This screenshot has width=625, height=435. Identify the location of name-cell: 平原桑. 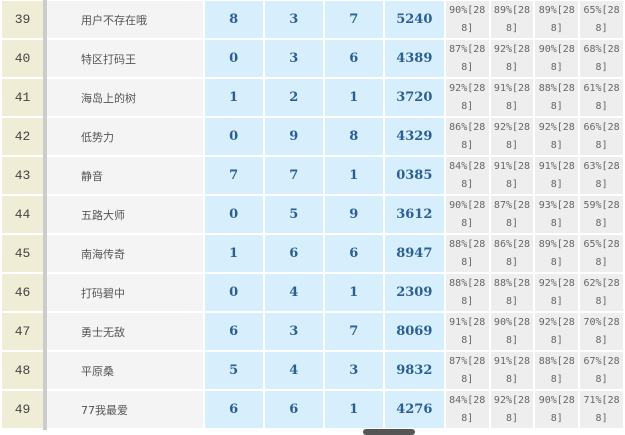
(124, 370).